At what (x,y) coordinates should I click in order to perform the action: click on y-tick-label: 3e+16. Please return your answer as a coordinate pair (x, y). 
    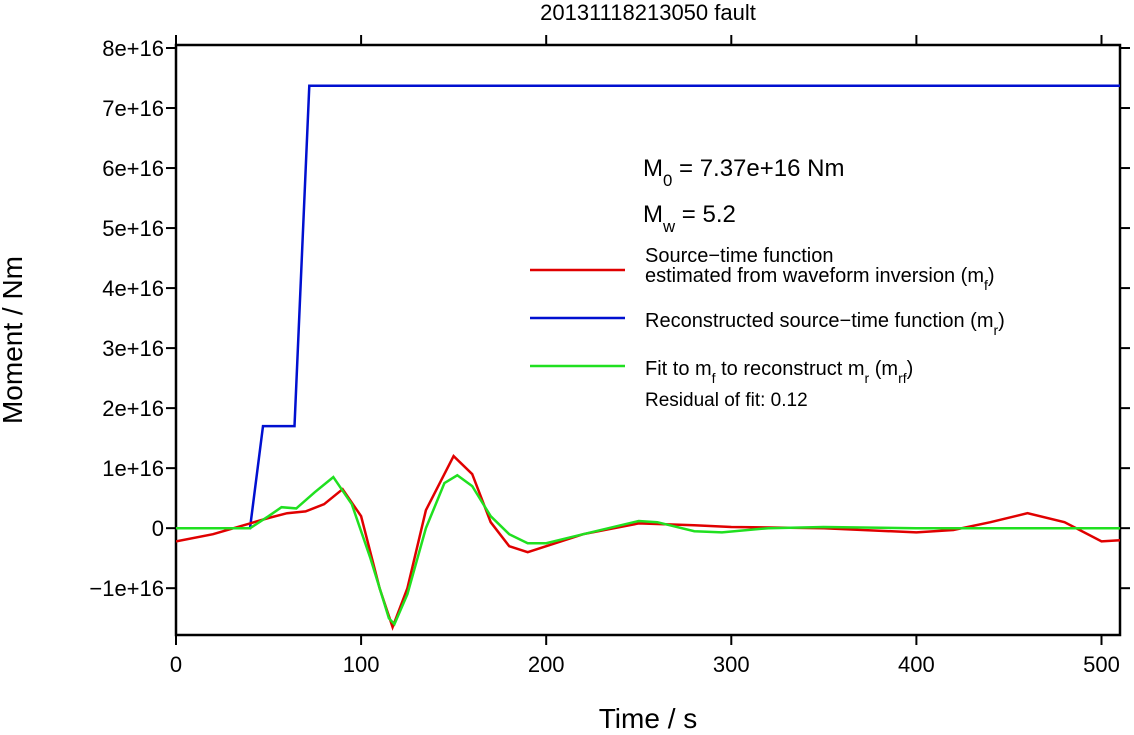
    Looking at the image, I should click on (133, 348).